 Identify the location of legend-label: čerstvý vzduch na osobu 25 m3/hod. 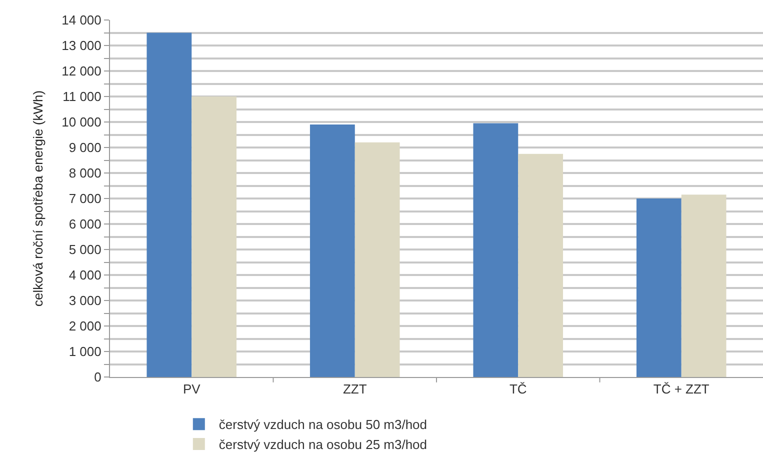
(323, 444).